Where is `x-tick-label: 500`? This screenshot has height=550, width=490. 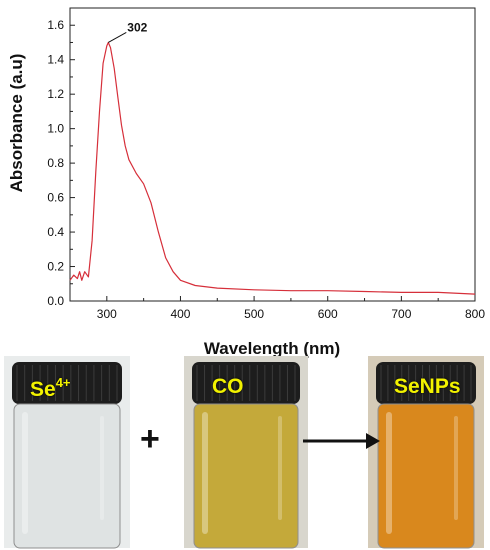 x-tick-label: 500 is located at coordinates (254, 314).